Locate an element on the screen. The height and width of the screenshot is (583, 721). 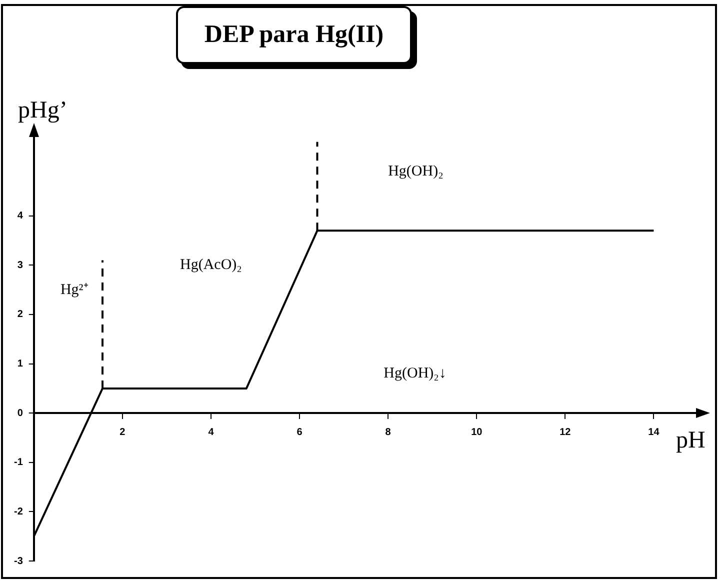
x-tick-label: 4 is located at coordinates (211, 432).